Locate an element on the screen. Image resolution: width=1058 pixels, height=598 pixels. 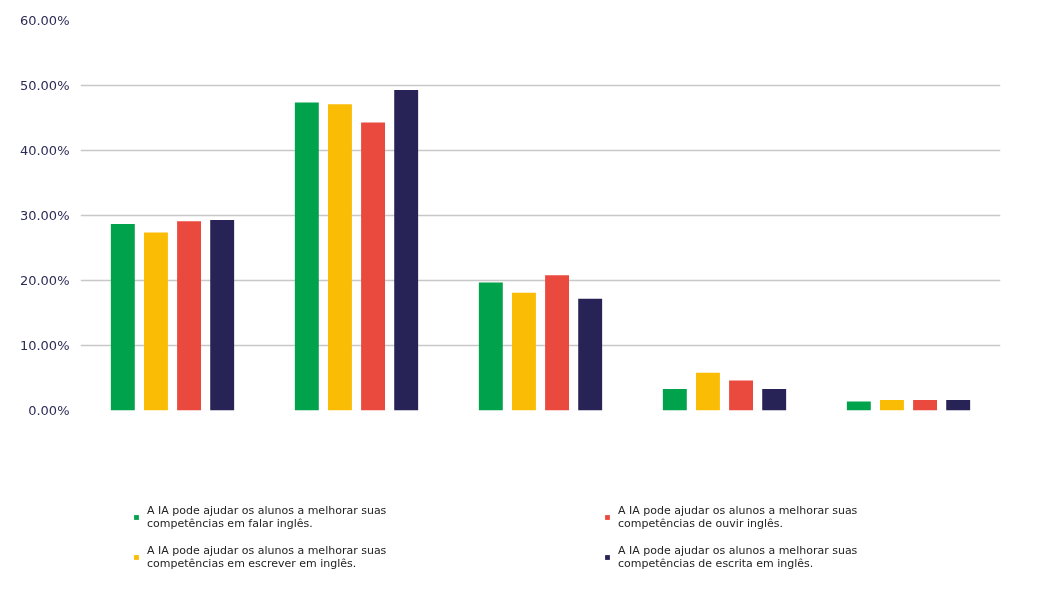
y-tick-label: 0.00% is located at coordinates (49, 410).